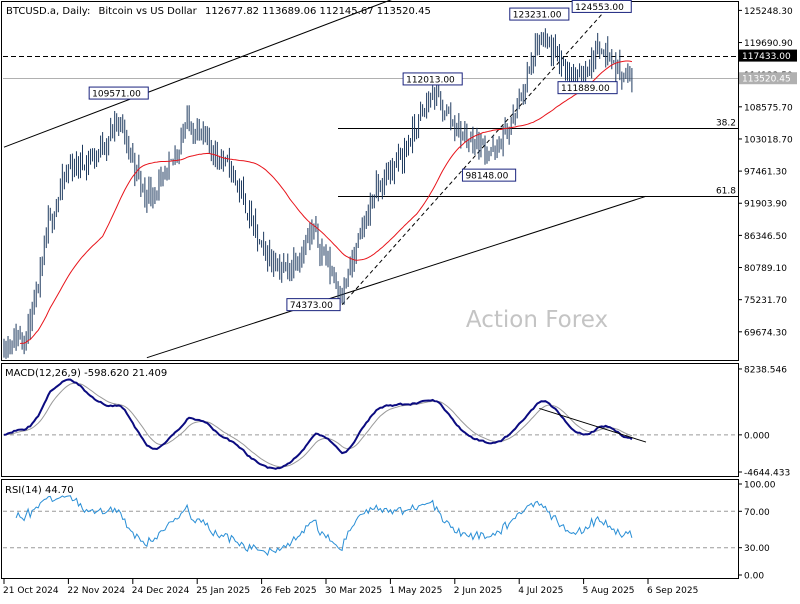 This screenshot has height=604, width=800. I want to click on annotation-label: 112013.00, so click(430, 80).